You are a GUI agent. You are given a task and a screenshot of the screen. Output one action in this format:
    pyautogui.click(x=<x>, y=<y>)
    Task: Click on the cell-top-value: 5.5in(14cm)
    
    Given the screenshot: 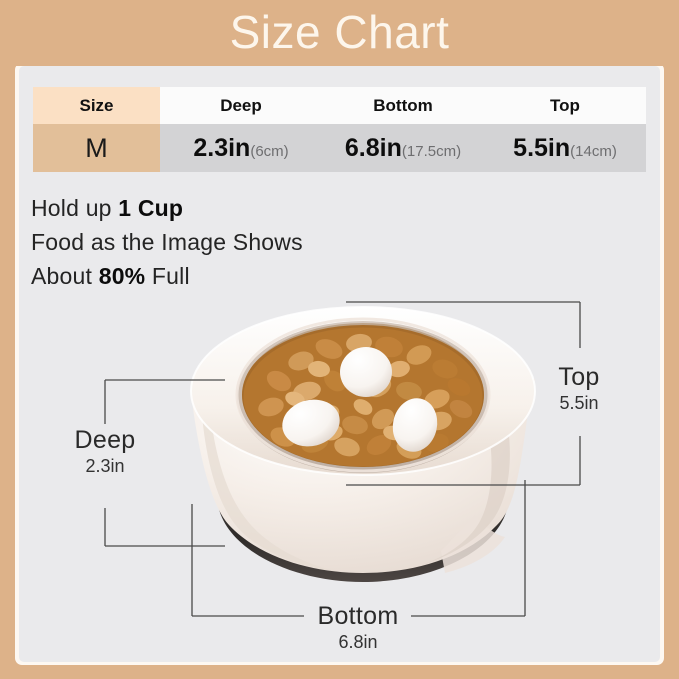 What is the action you would take?
    pyautogui.click(x=565, y=148)
    